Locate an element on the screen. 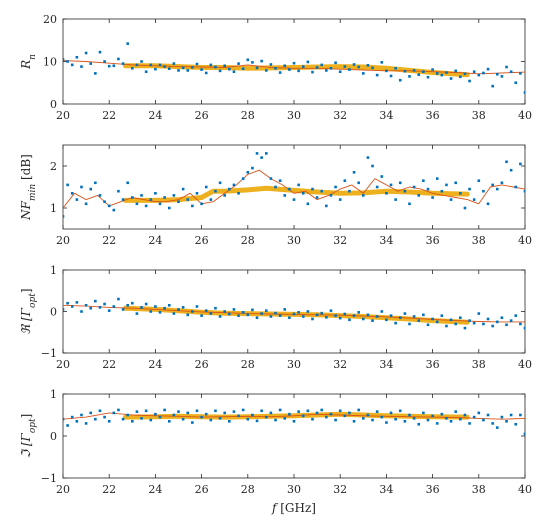 The width and height of the screenshot is (550, 522). x-tick-label: 38 is located at coordinates (479, 489).